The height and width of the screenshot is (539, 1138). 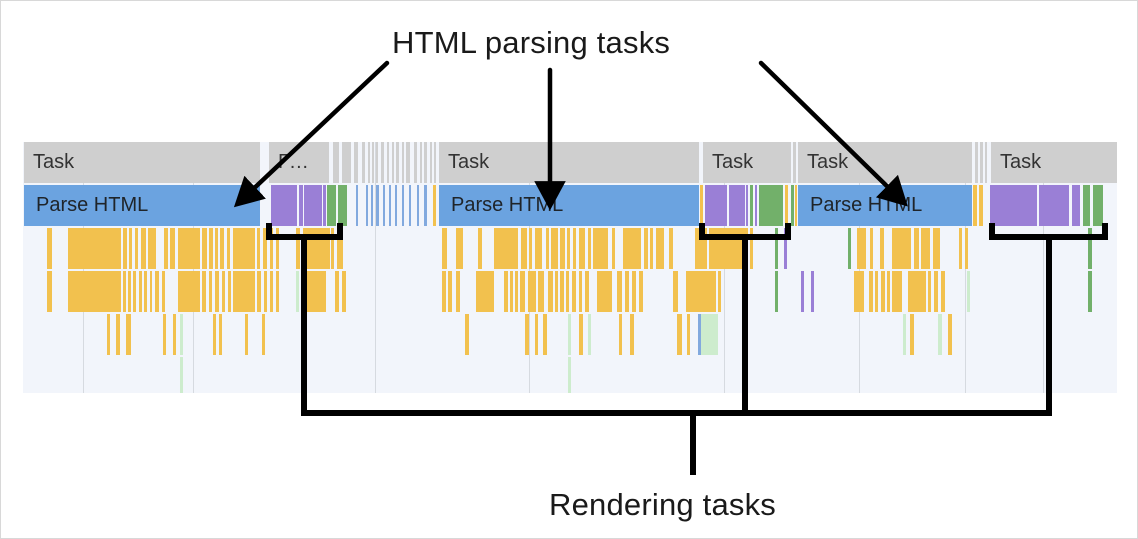 What do you see at coordinates (570, 162) in the screenshot?
I see `task-lane: Task Г… Task Task Task Task` at bounding box center [570, 162].